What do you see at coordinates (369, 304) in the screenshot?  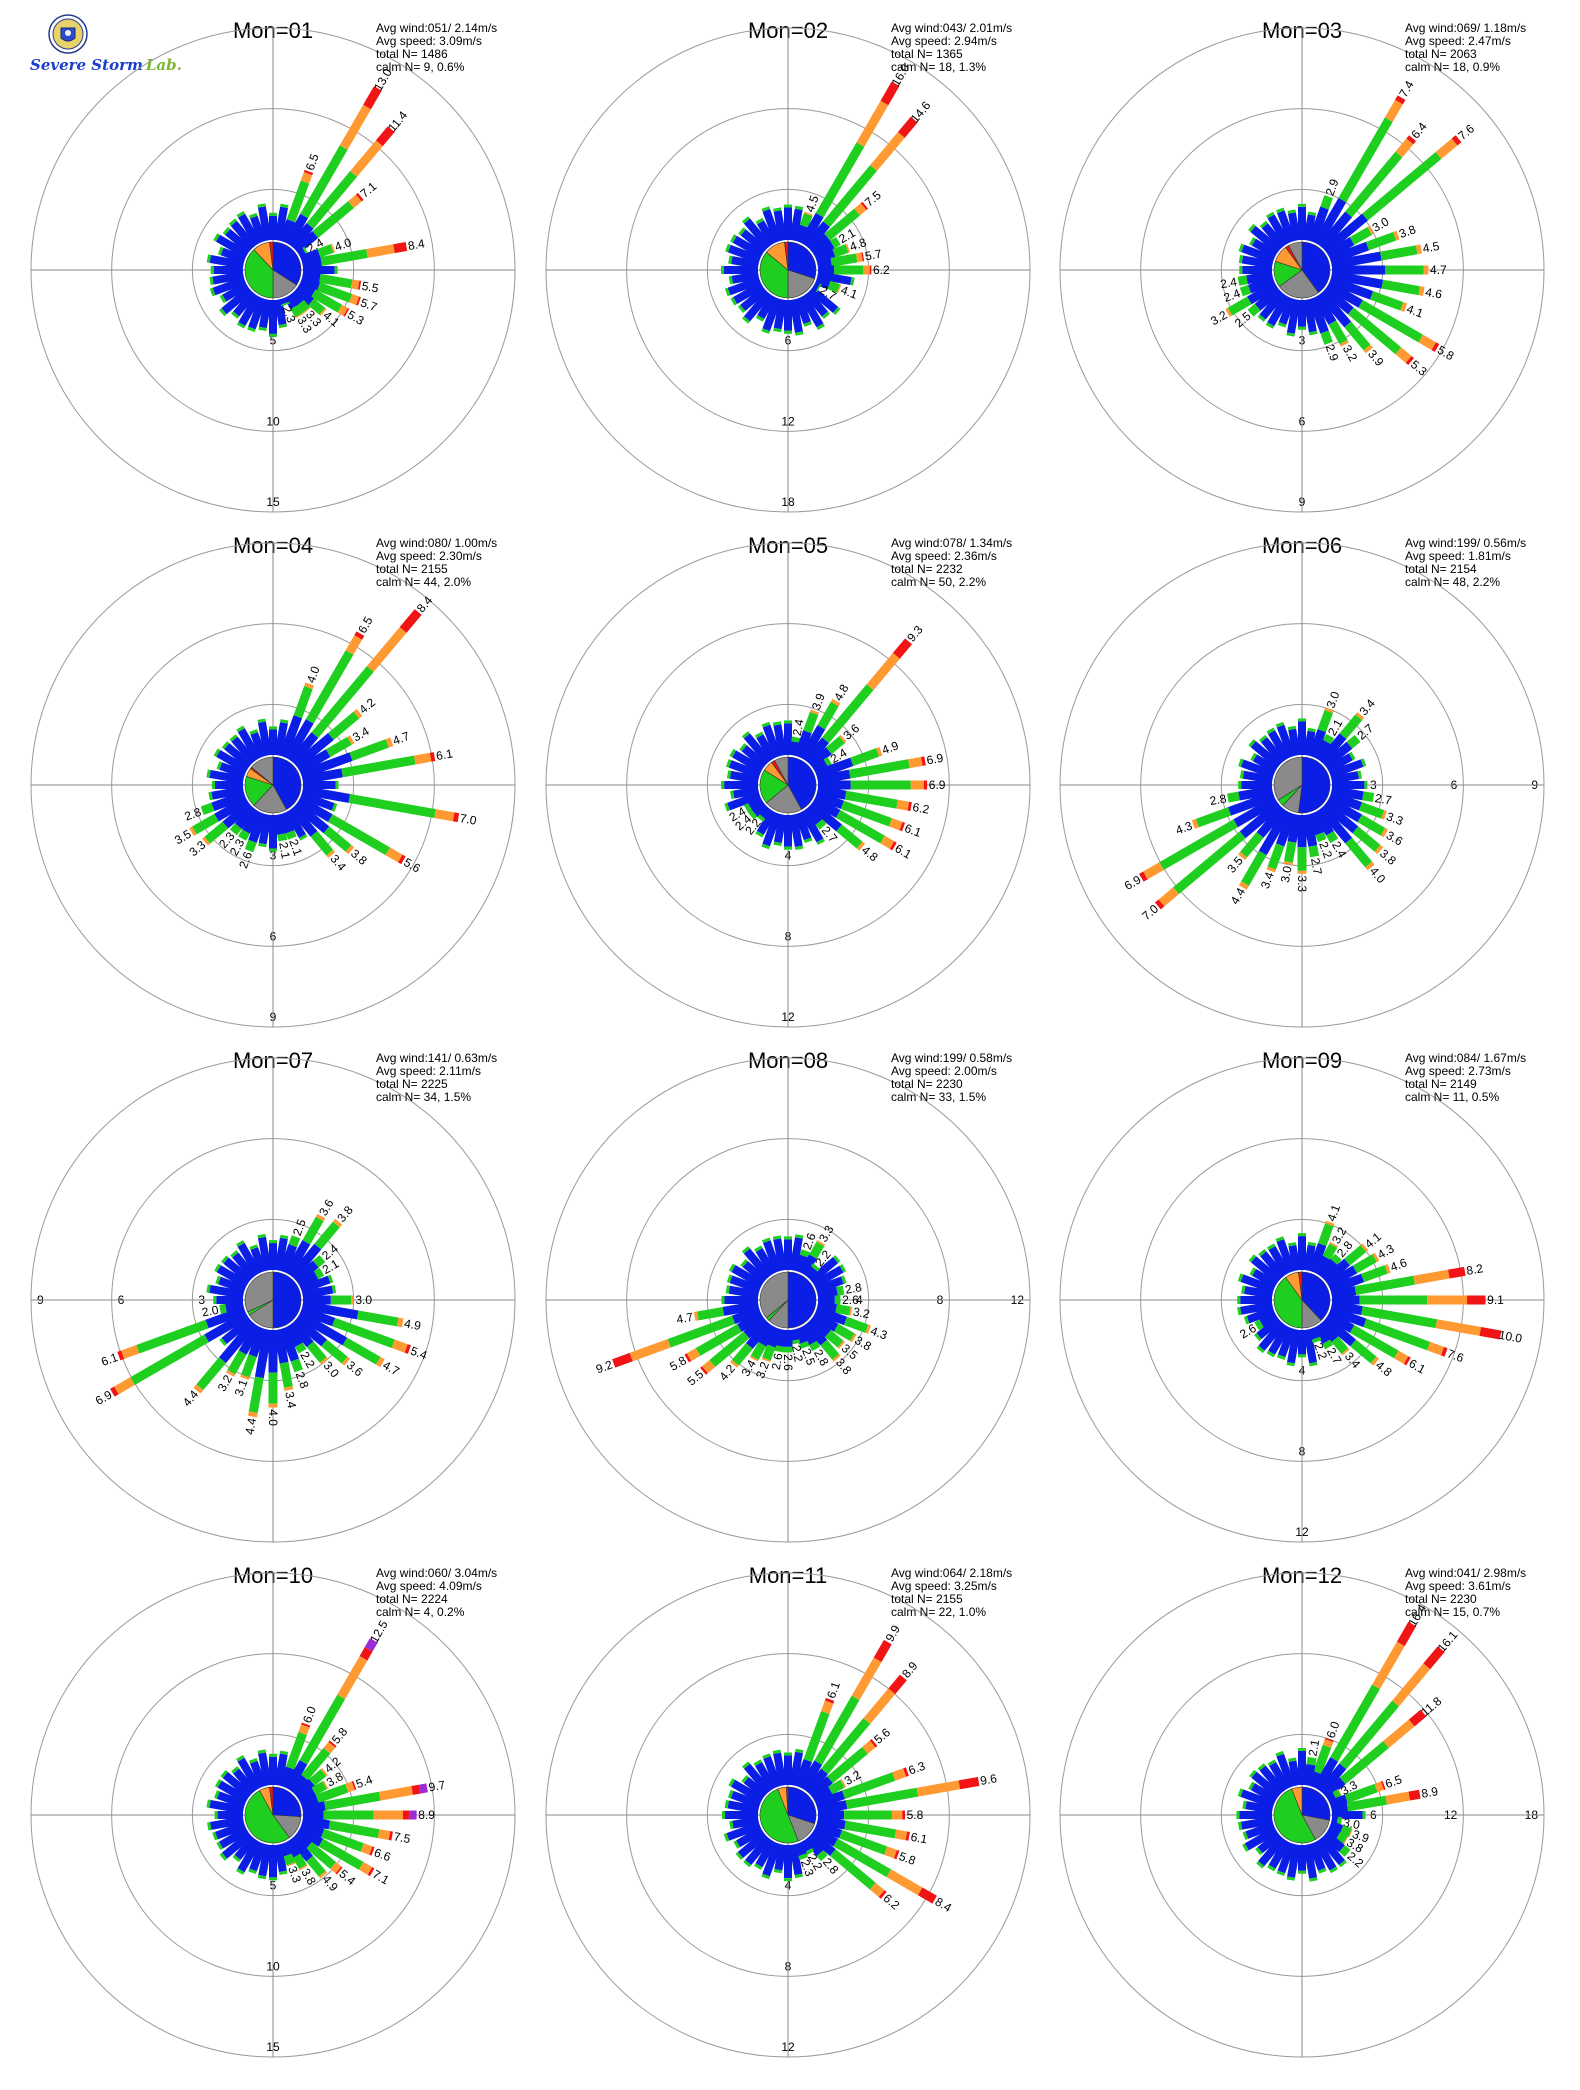 I see `bar-value-label: 5.7` at bounding box center [369, 304].